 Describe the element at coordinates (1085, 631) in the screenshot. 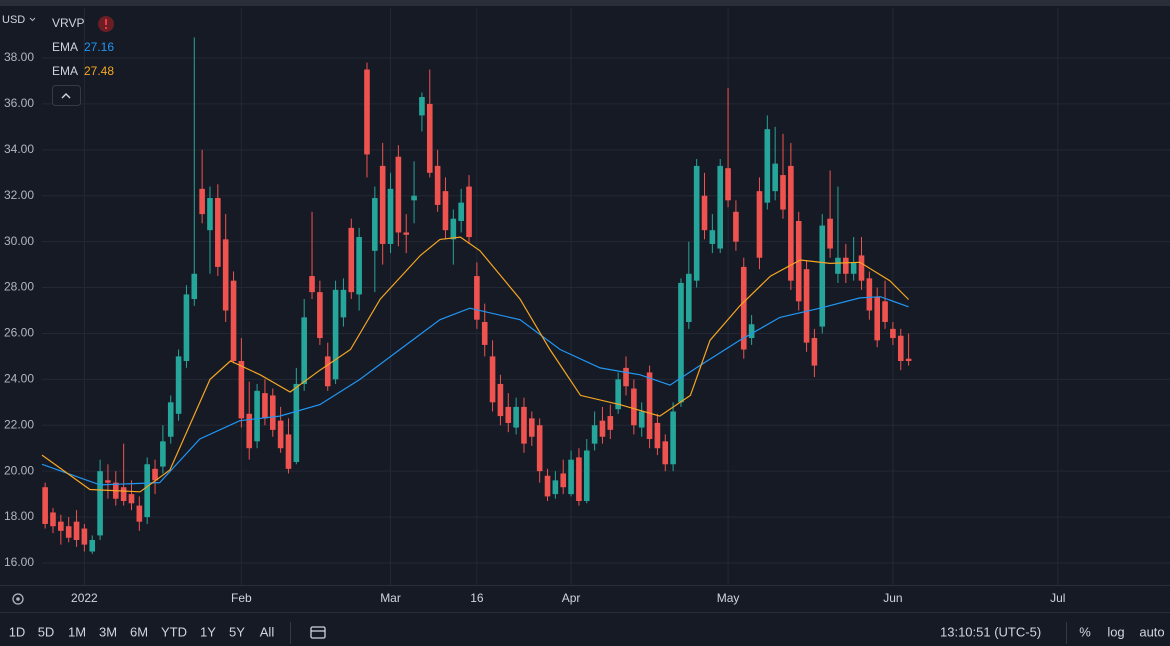

I see `scale-option: %` at that location.